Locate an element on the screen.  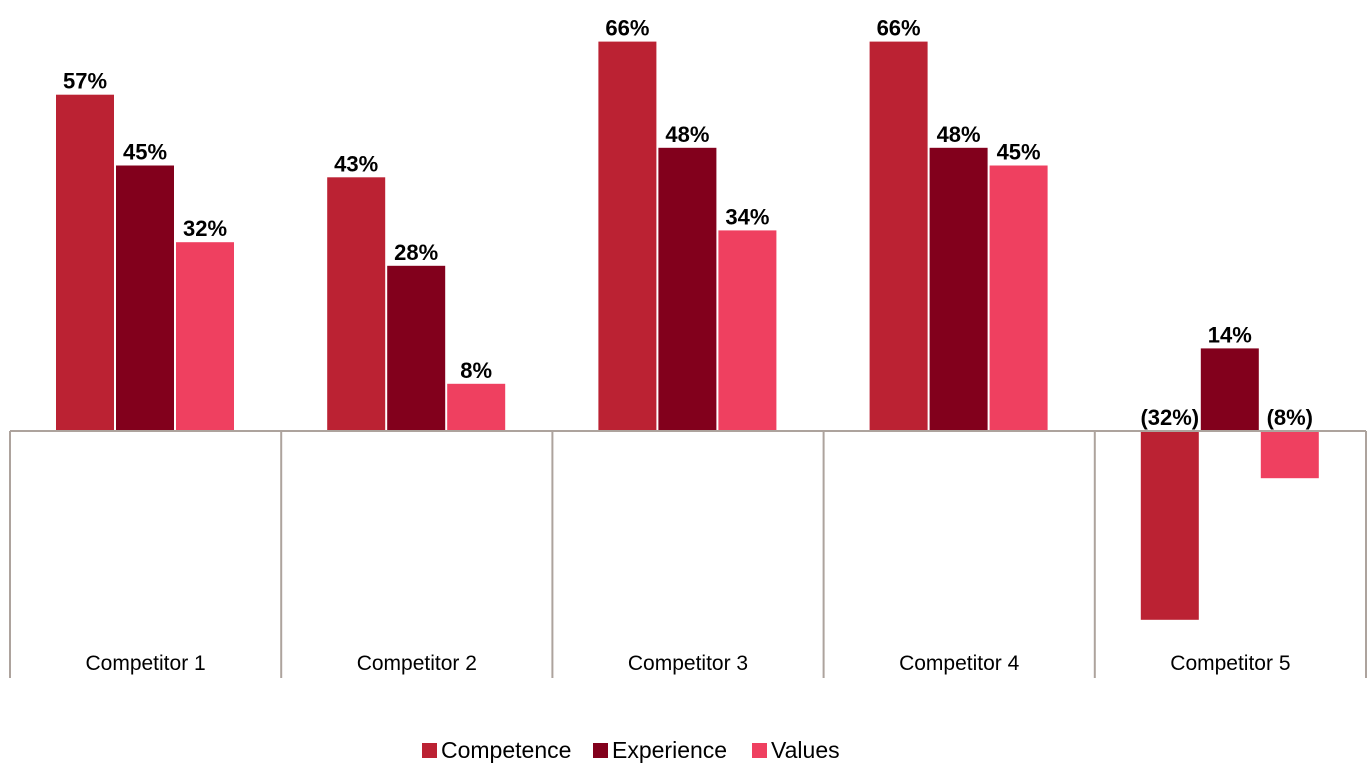
data-label-experience-4: 48% is located at coordinates (959, 134).